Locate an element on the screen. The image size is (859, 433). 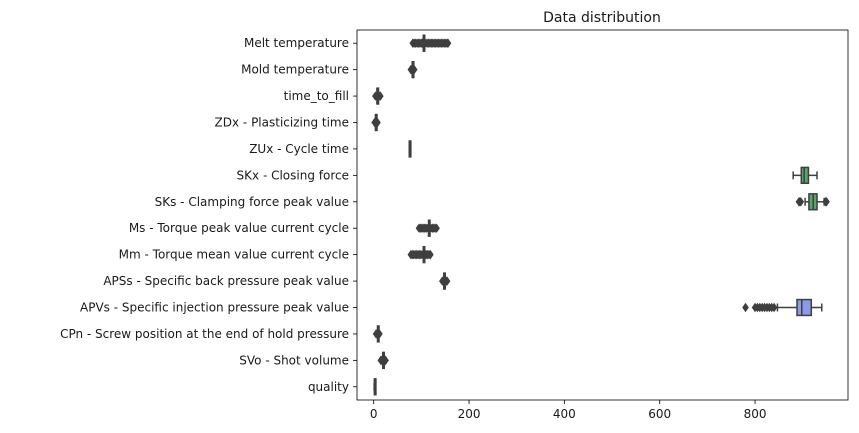
box-group: ZUx - Cycle time is located at coordinates (330, 149).